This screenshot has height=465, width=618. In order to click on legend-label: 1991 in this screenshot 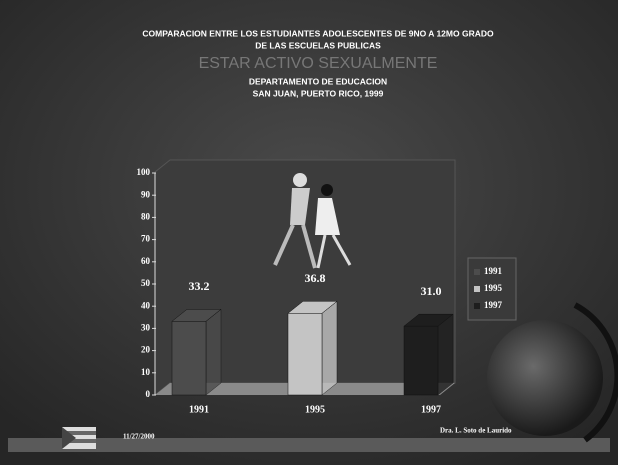, I will do `click(493, 271)`.